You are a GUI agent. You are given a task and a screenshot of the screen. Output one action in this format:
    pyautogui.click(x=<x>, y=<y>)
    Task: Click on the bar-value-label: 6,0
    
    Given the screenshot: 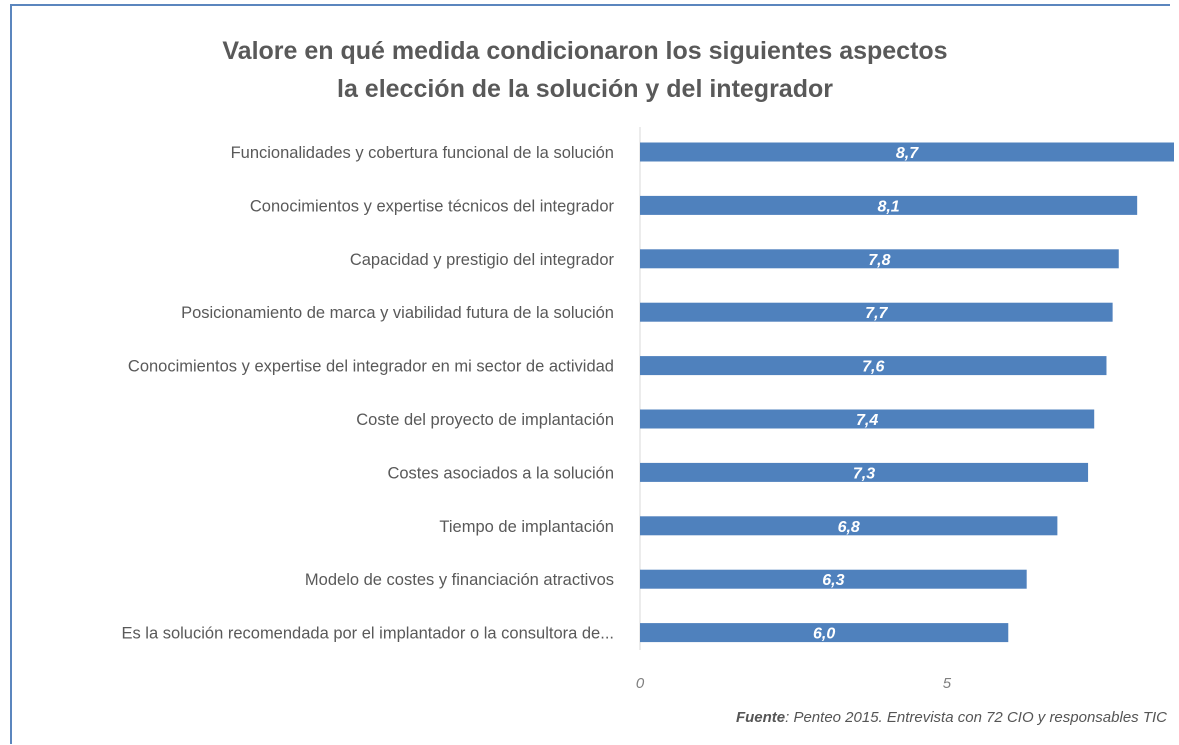 What is the action you would take?
    pyautogui.click(x=824, y=634)
    